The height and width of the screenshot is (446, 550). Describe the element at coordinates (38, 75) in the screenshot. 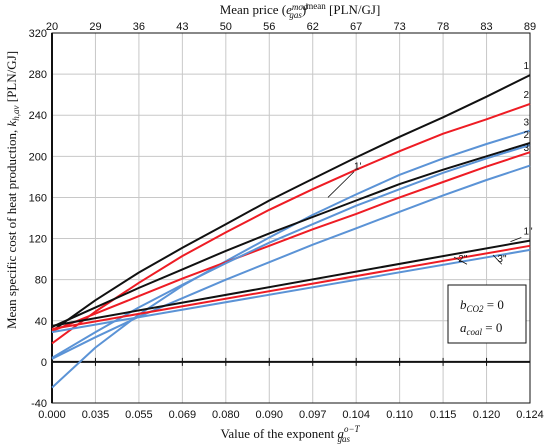

I see `y-tick-label: 280` at that location.